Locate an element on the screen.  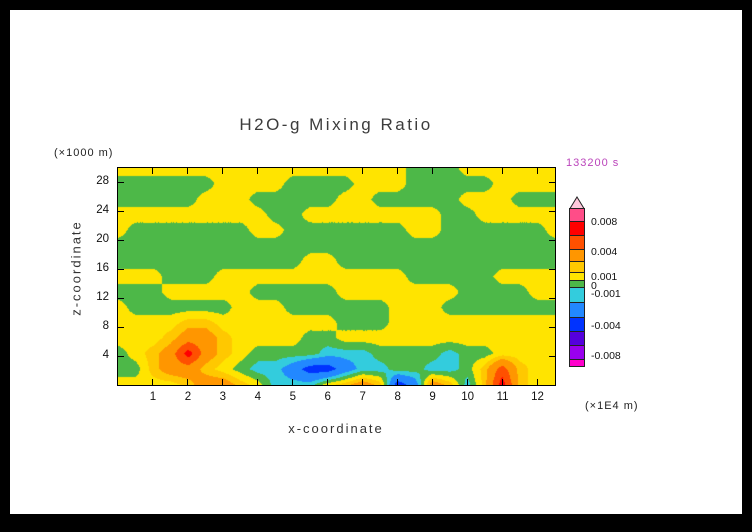
x-tick-label: 2 is located at coordinates (188, 397).